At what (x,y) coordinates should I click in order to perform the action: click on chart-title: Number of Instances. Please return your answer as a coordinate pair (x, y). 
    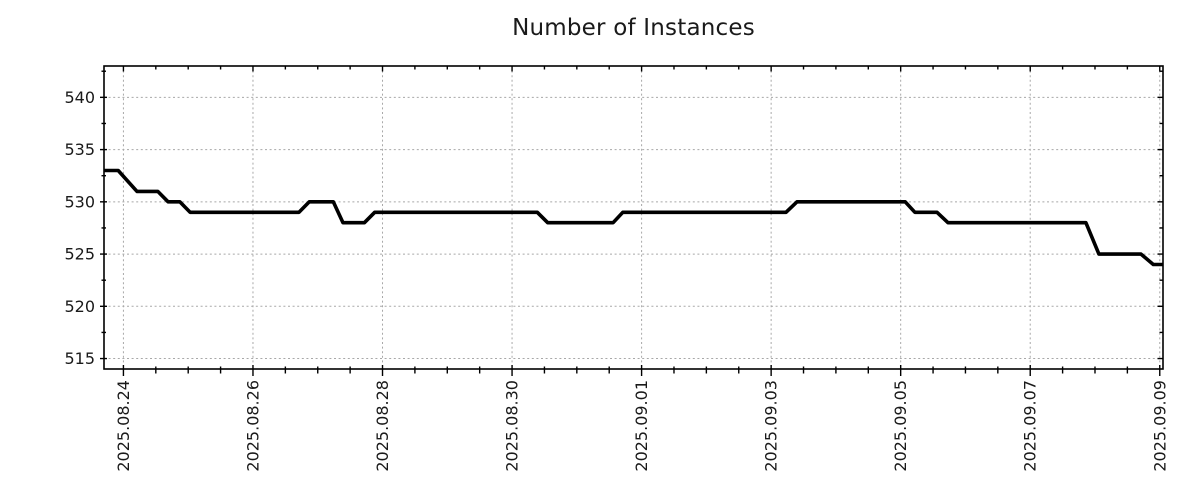
    Looking at the image, I should click on (633, 28).